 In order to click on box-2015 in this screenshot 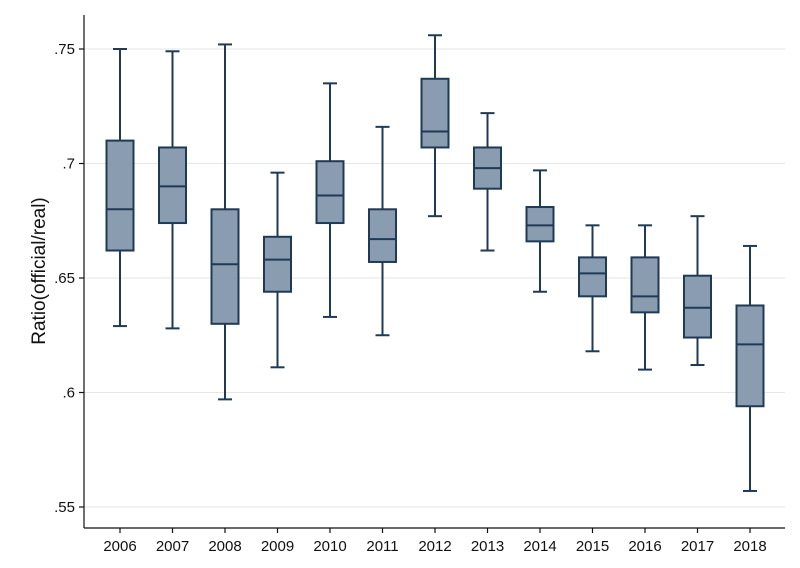, I will do `click(592, 288)`.